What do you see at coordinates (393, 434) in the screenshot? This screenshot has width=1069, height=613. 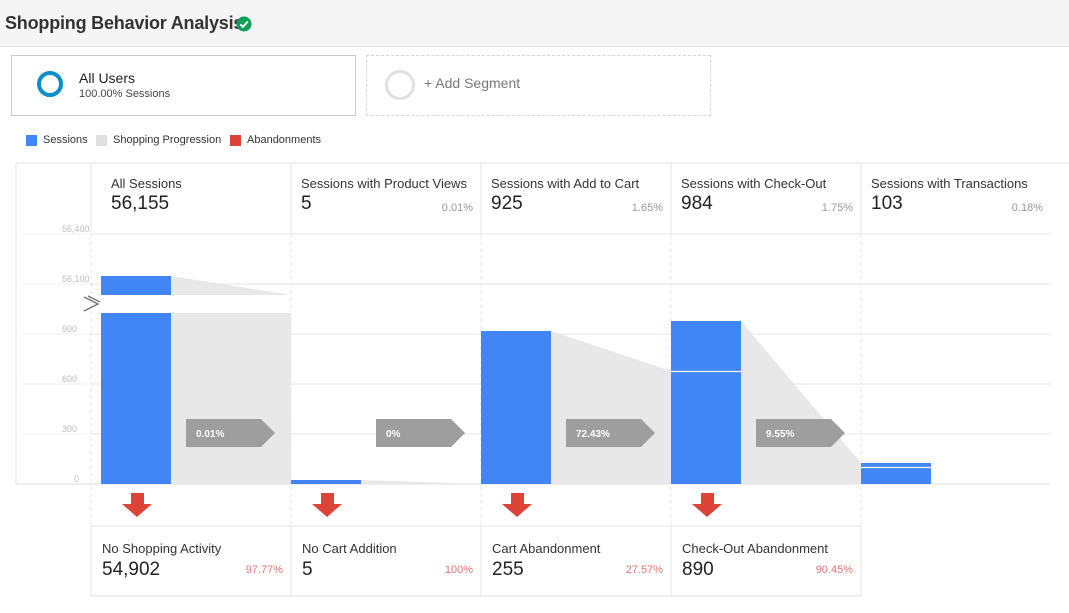 I see `progression-rate: 0%` at bounding box center [393, 434].